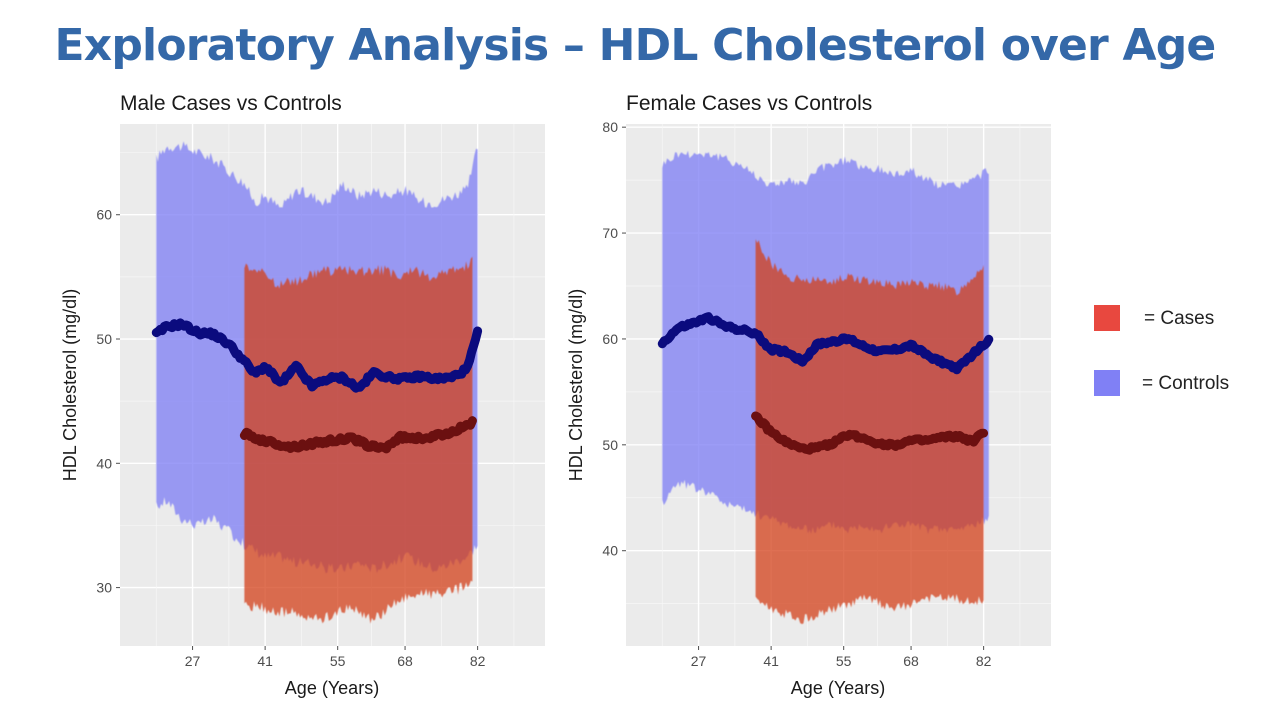 The image size is (1280, 720). I want to click on female-x-tick-label: 41, so click(771, 661).